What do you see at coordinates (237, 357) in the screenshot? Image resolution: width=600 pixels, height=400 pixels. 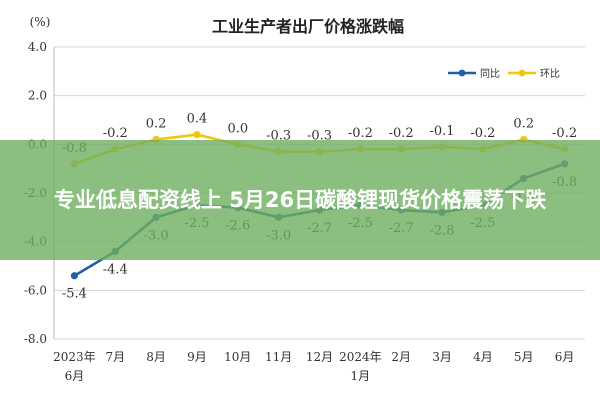 I see `x-tick-label: 10月` at bounding box center [237, 357].